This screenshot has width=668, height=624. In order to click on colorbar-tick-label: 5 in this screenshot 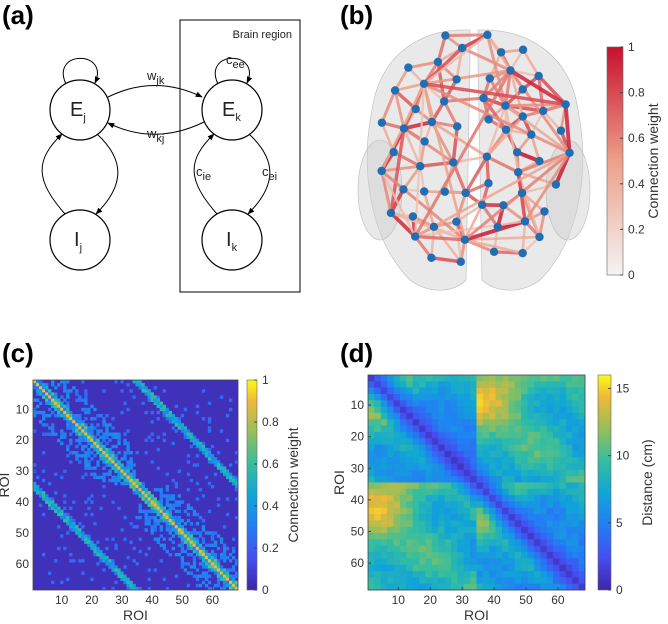, I will do `click(619, 523)`.